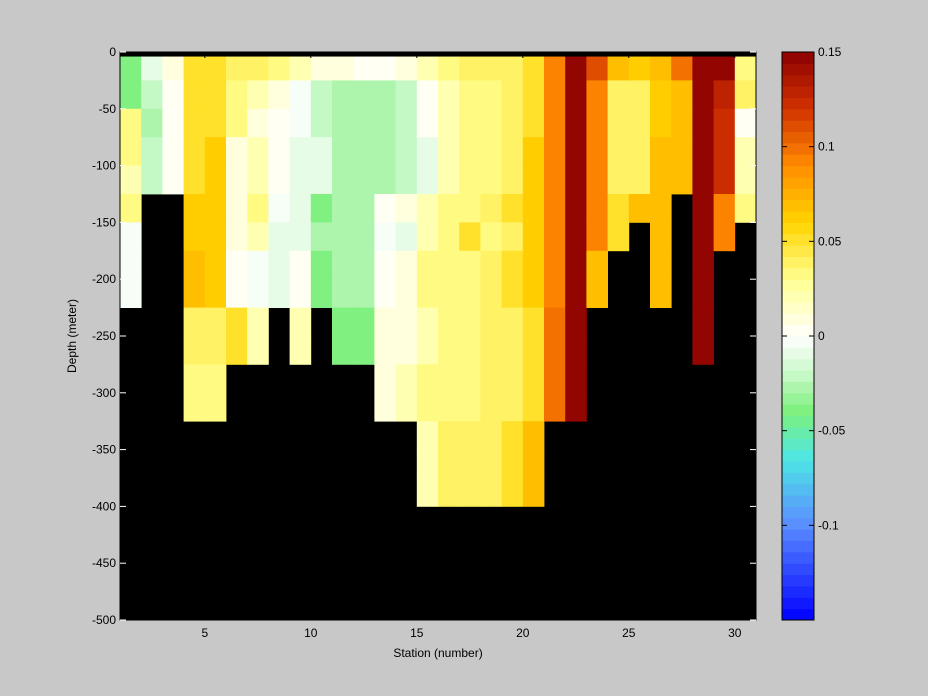 Image resolution: width=928 pixels, height=696 pixels. I want to click on x-tick-label: 5, so click(204, 633).